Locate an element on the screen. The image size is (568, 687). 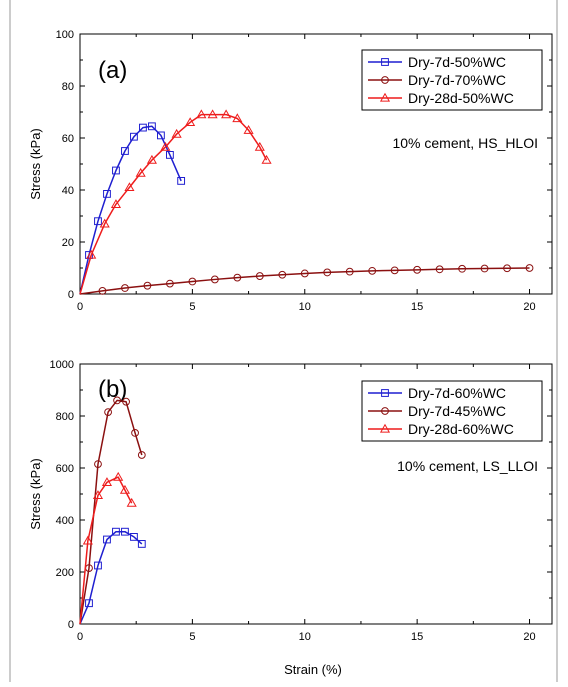
x-tick-label: 5 is located at coordinates (192, 307).